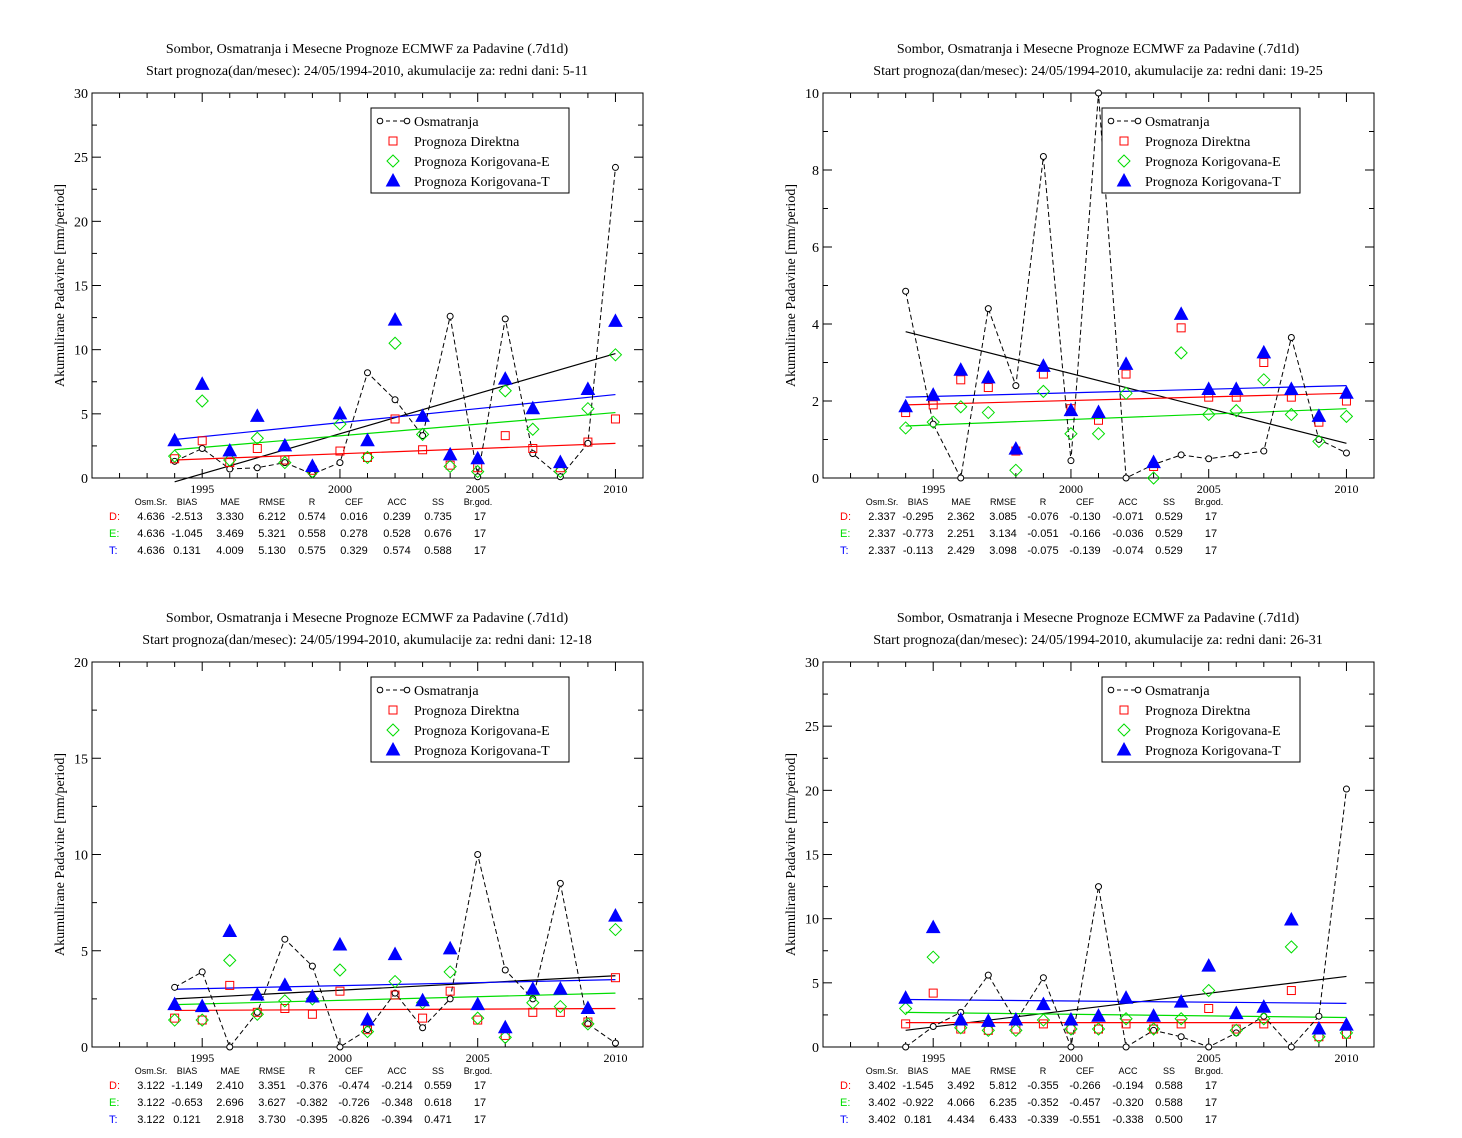 The width and height of the screenshot is (1462, 1138). Describe the element at coordinates (393, 748) in the screenshot. I see `legend-triangle-icon` at that location.